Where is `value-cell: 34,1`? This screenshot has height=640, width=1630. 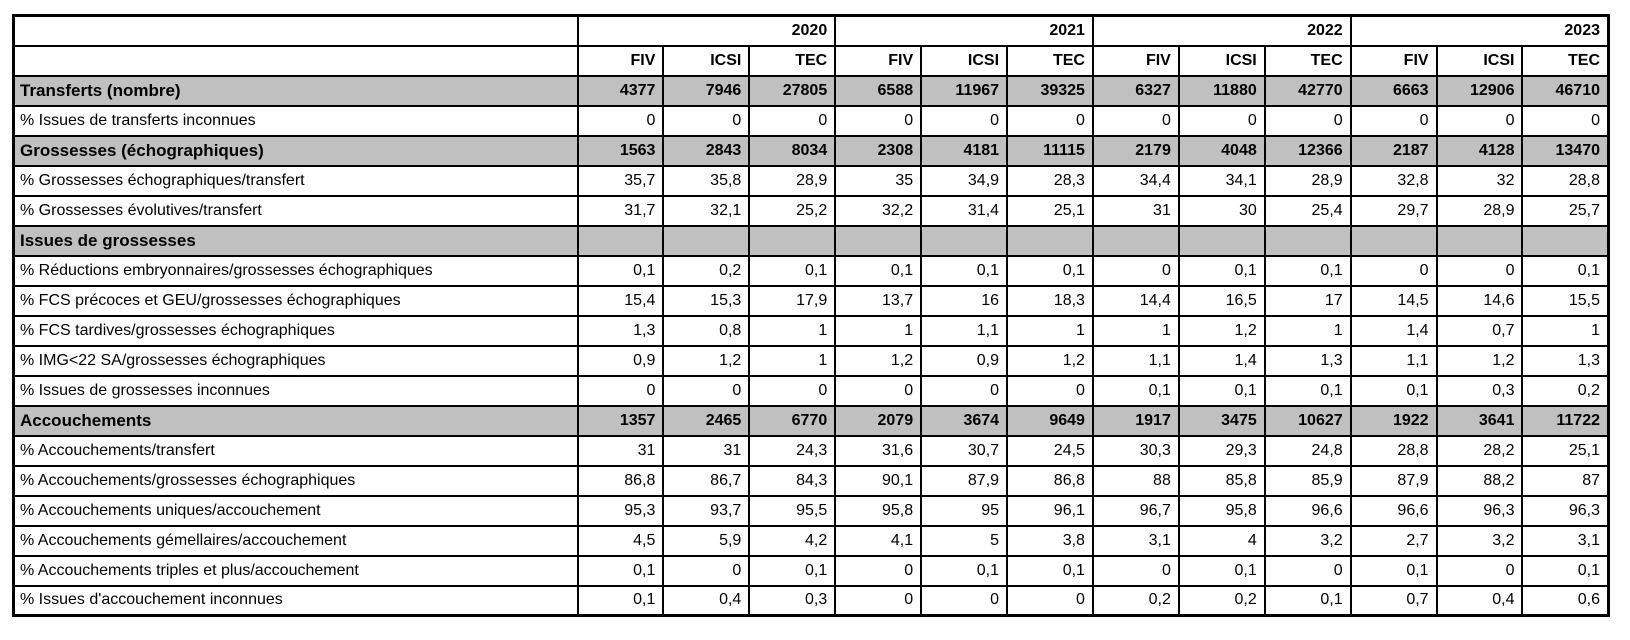 value-cell: 34,1 is located at coordinates (1221, 180).